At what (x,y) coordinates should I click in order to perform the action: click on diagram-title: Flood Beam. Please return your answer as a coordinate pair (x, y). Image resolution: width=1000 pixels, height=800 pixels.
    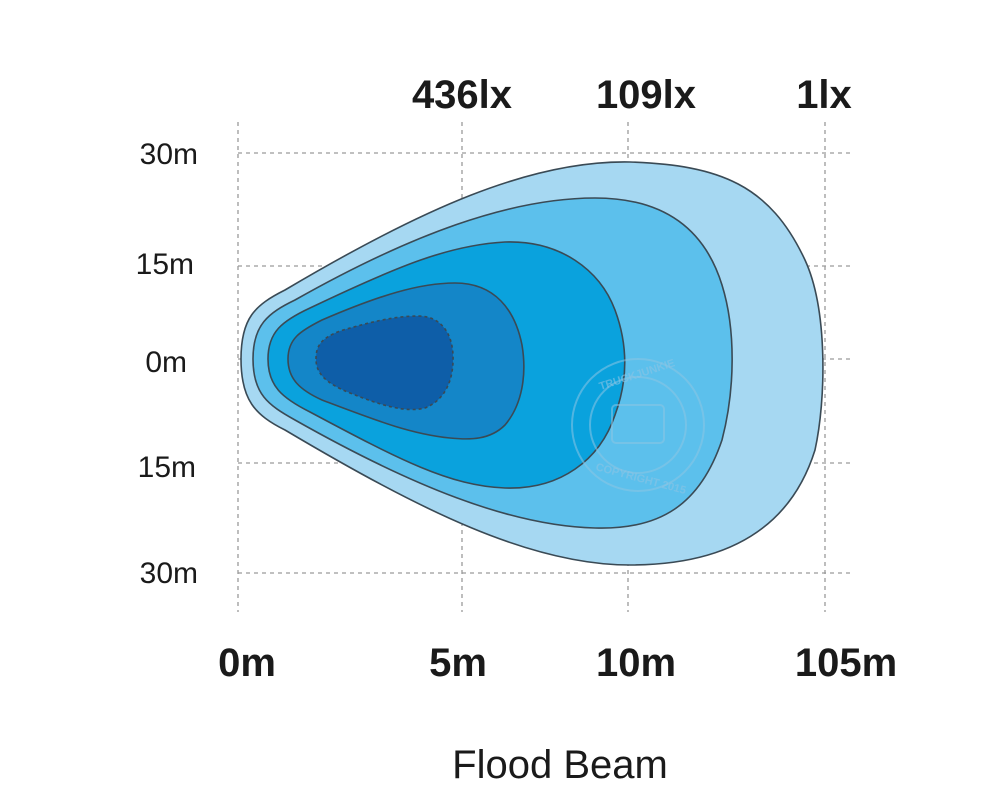
    Looking at the image, I should click on (560, 765).